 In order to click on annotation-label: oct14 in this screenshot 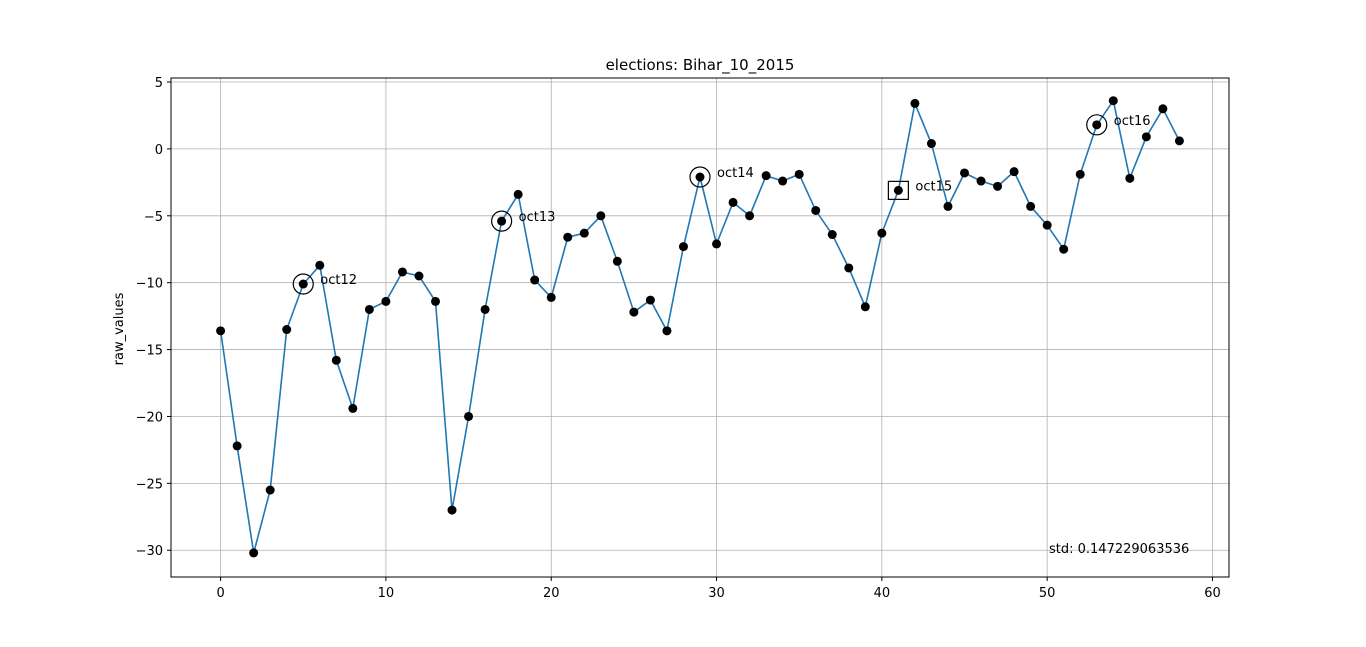, I will do `click(735, 173)`.